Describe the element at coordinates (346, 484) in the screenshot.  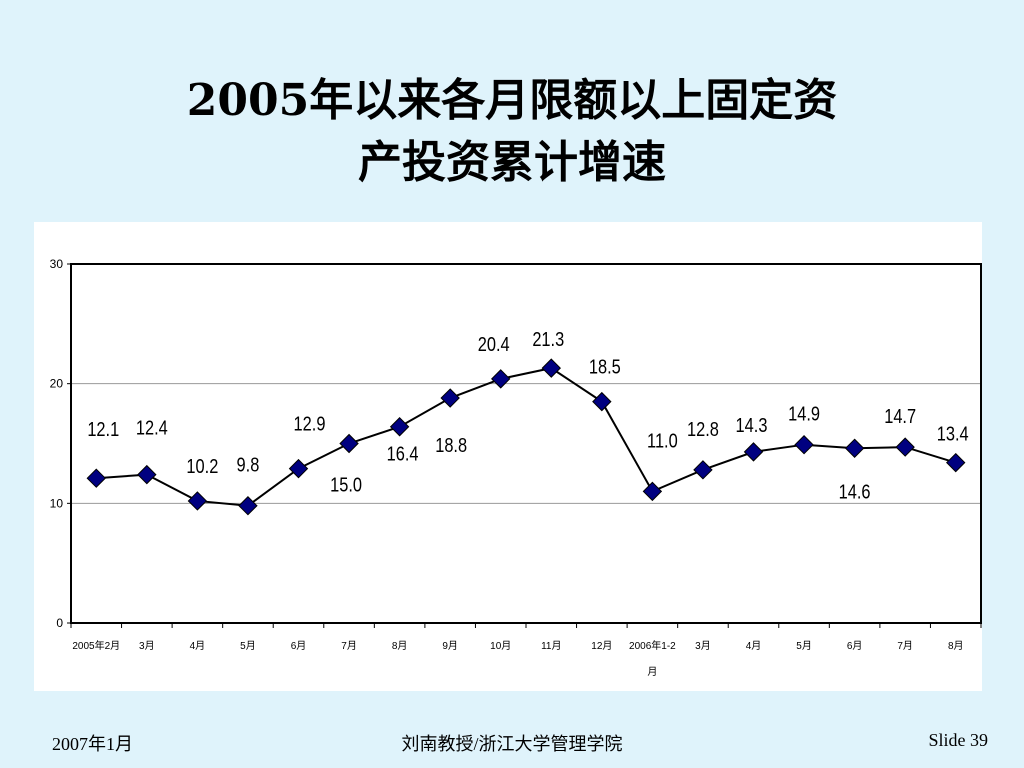
I see `data-label: 15.0` at that location.